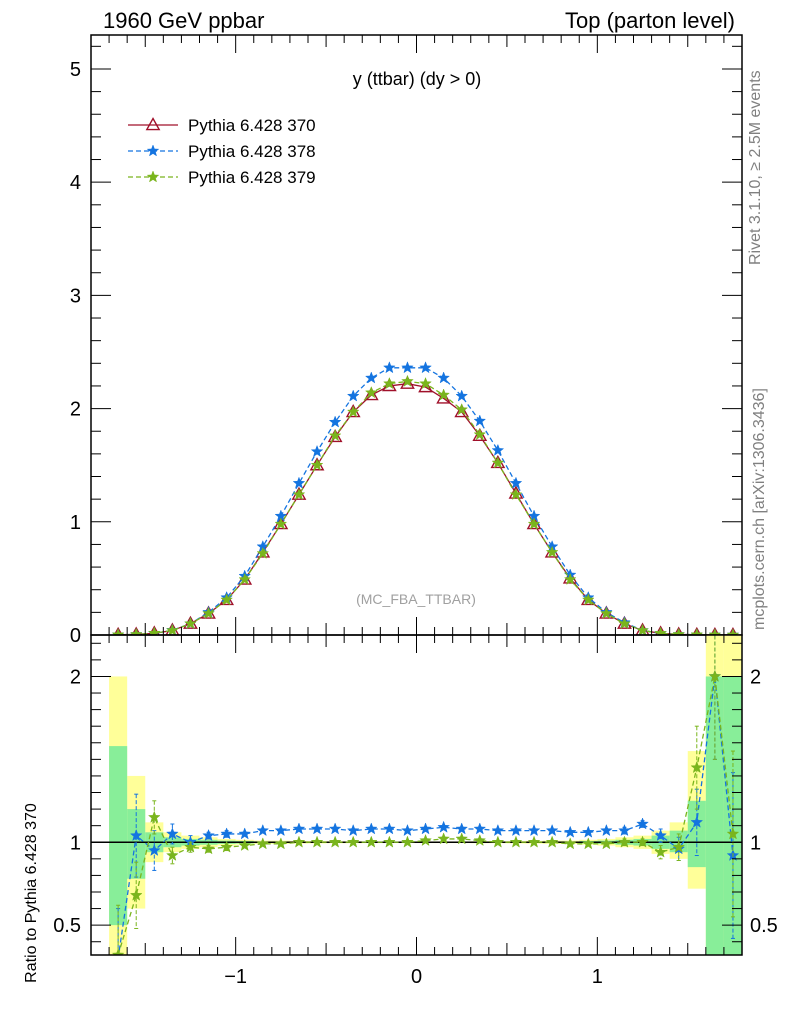 This screenshot has width=786, height=1024. I want to click on ratio-y-tick-label: 0.5, so click(67, 926).